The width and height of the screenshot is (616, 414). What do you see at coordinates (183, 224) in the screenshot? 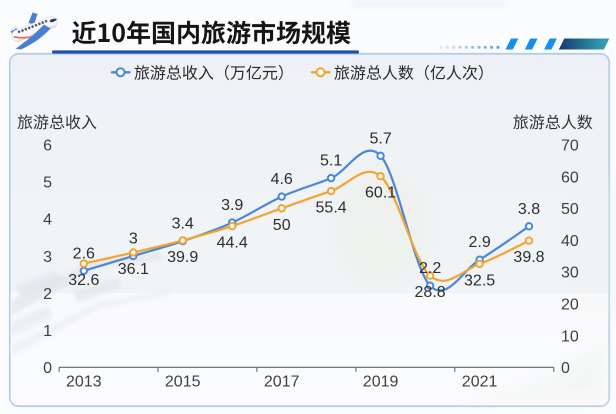
I see `svg-text: 3.4` at bounding box center [183, 224].